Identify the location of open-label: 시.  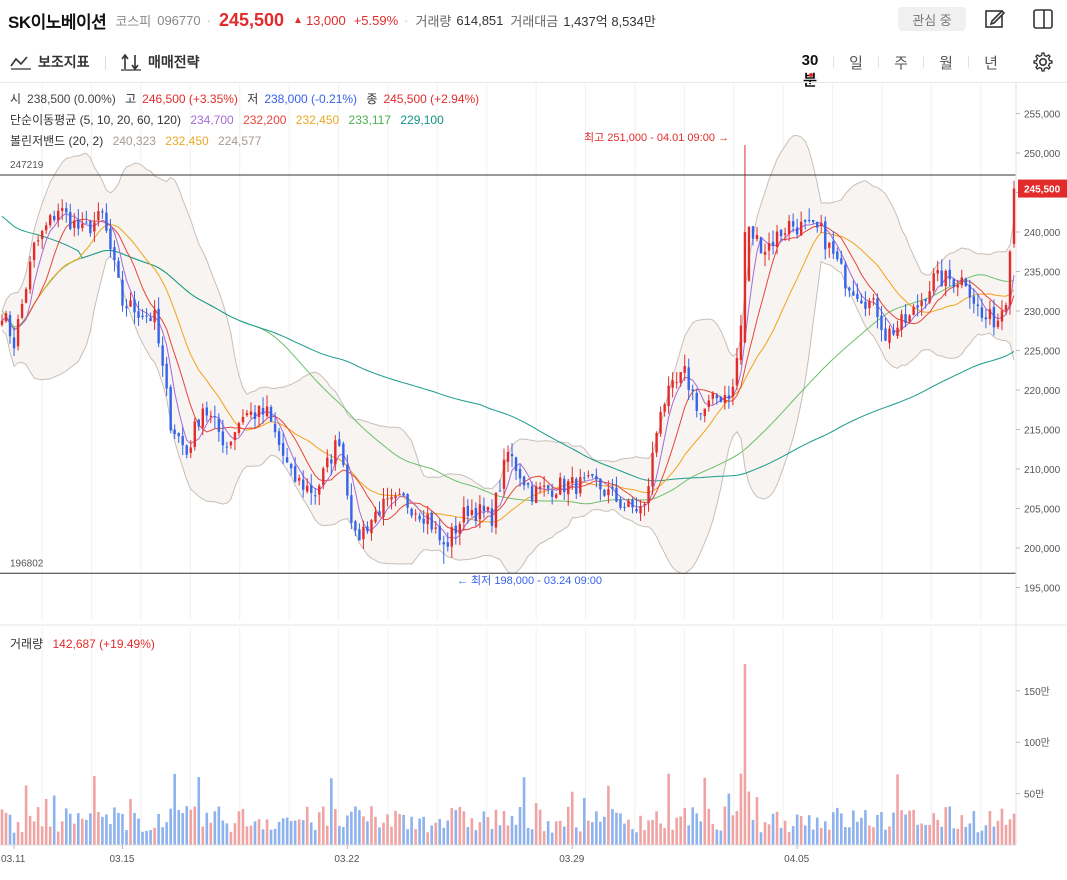
(16, 99).